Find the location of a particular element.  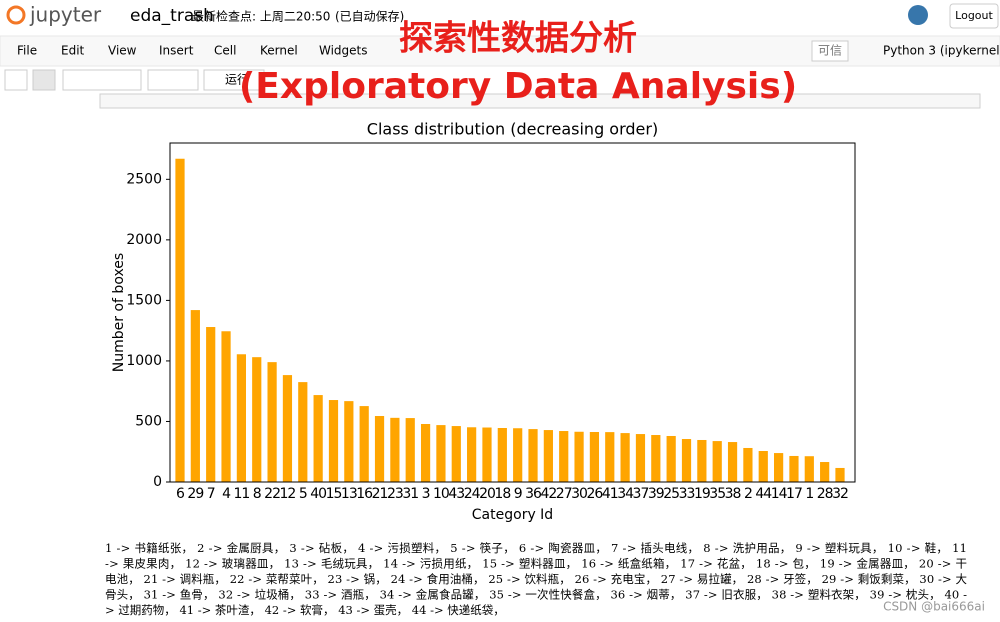

checkpoint: 最新检查点: 上周二20:50 is located at coordinates (261, 16).